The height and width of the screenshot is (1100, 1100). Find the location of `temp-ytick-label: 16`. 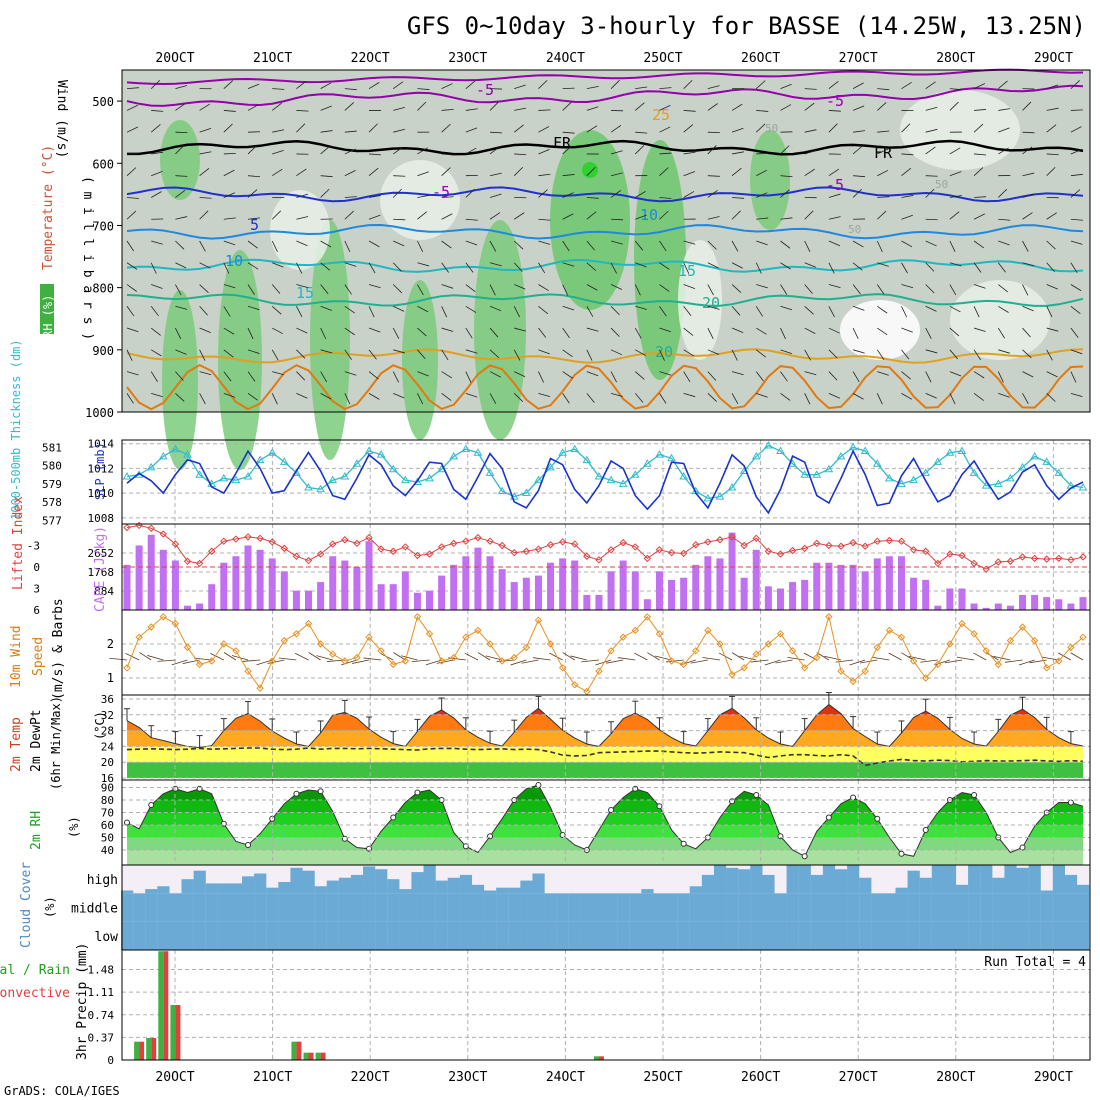

temp-ytick-label: 16 is located at coordinates (107, 778).